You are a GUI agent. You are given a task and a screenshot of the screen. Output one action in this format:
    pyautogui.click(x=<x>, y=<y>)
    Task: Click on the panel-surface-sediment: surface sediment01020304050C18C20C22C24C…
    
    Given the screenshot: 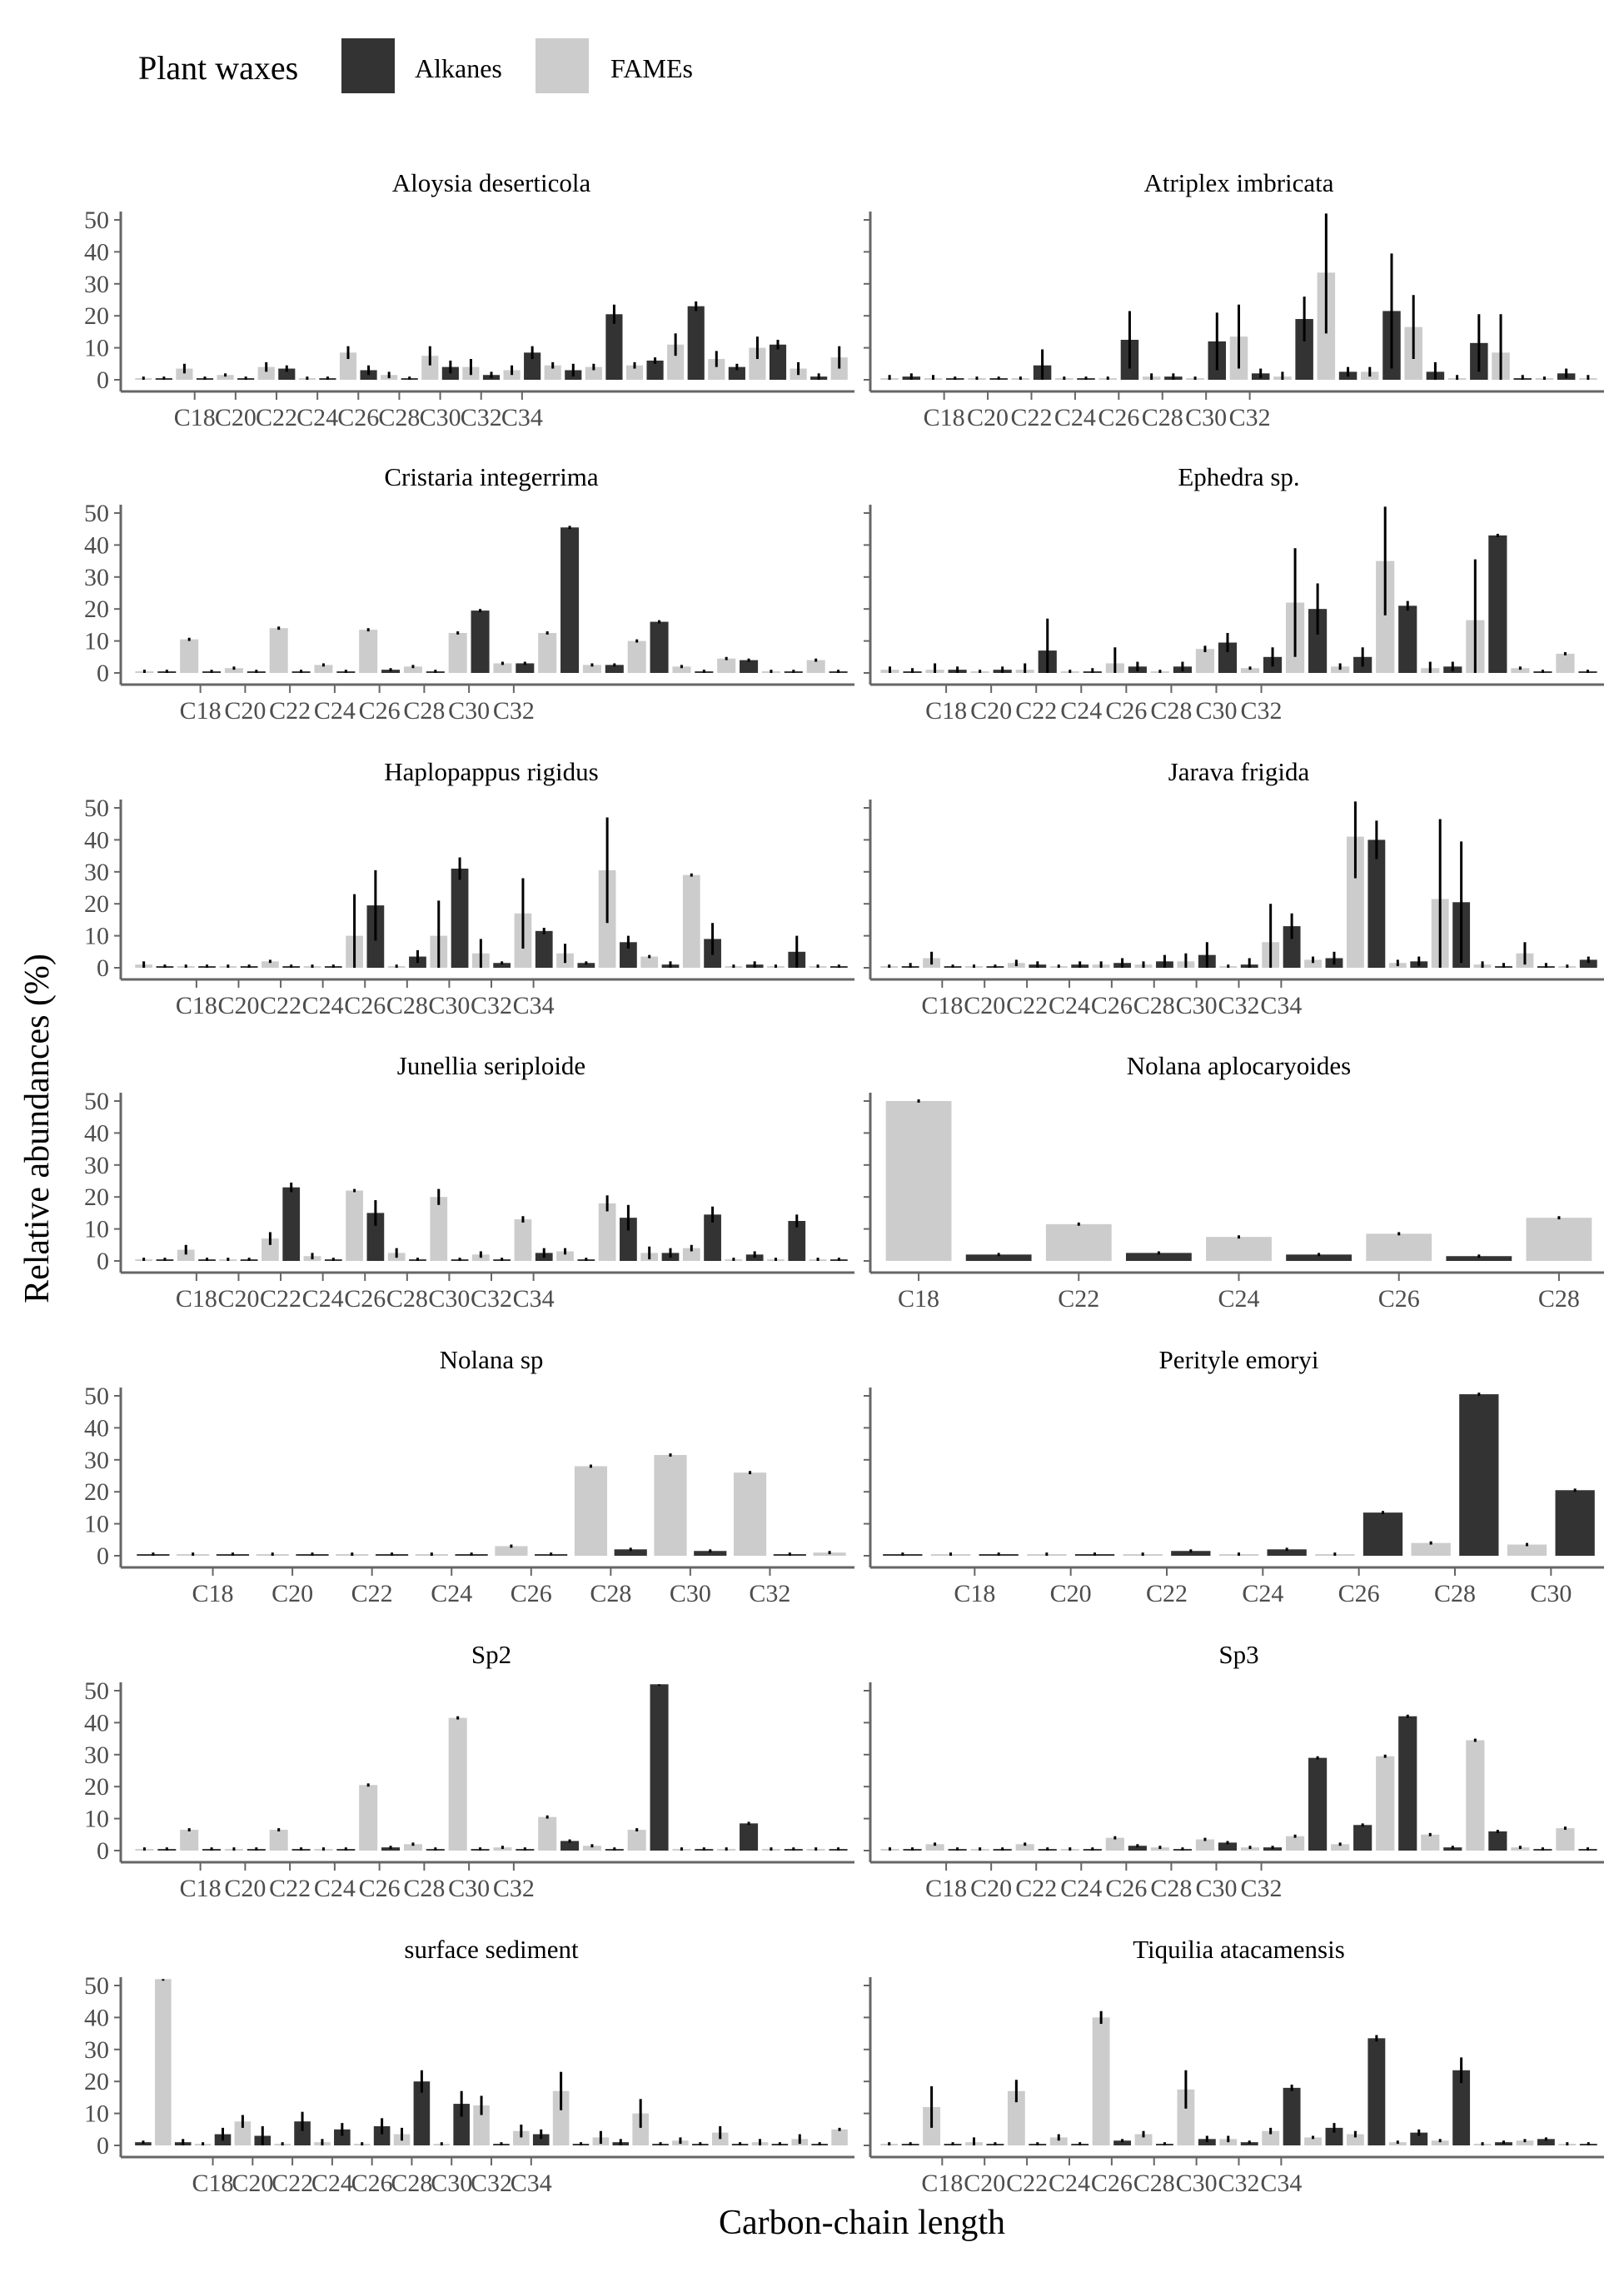 What is the action you would take?
    pyautogui.click(x=469, y=2066)
    